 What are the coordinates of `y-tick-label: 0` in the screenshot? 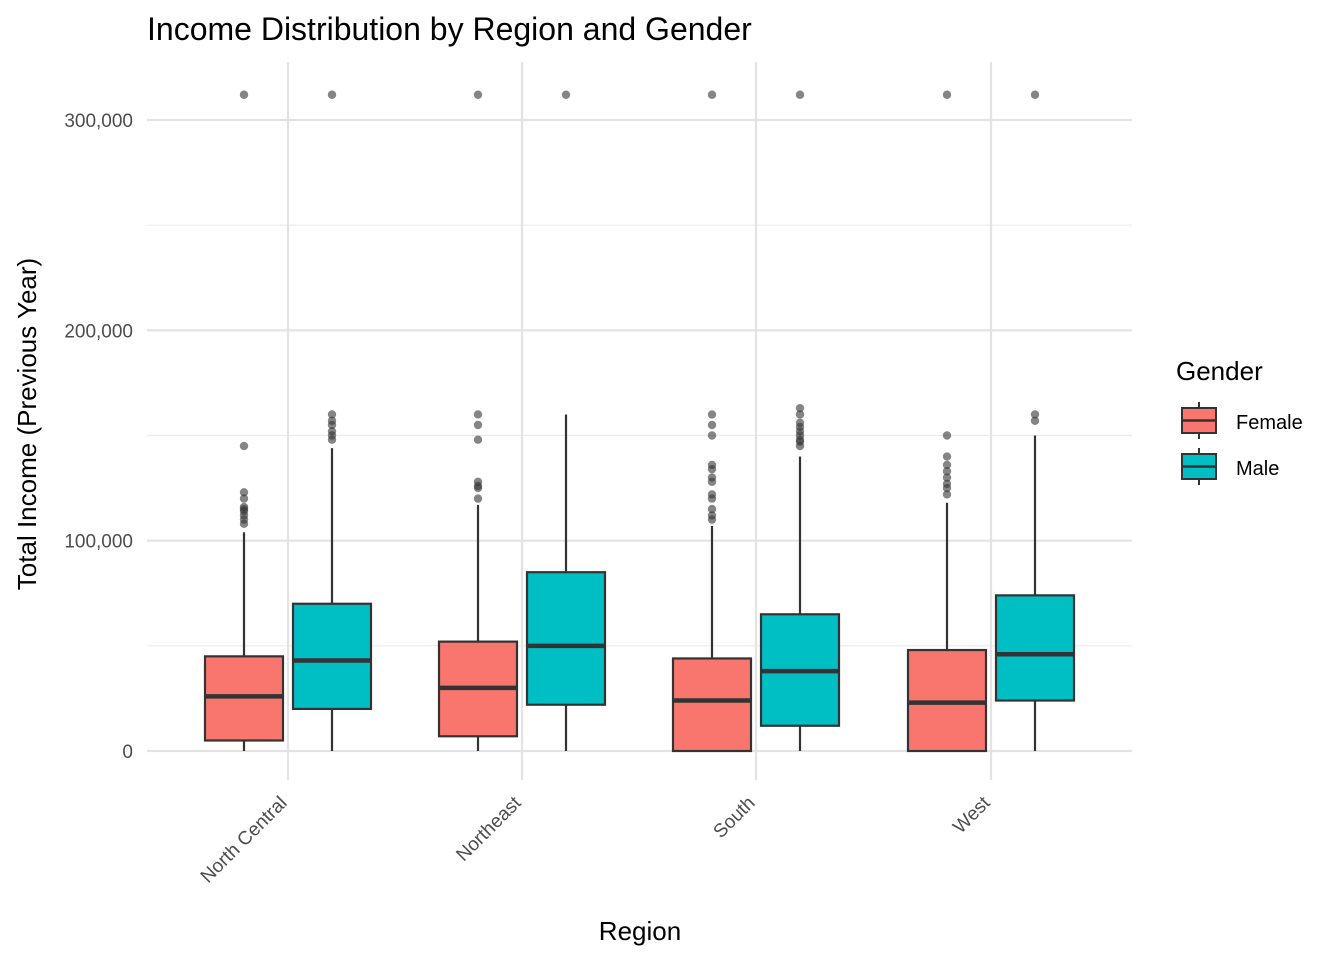 It's located at (127, 752).